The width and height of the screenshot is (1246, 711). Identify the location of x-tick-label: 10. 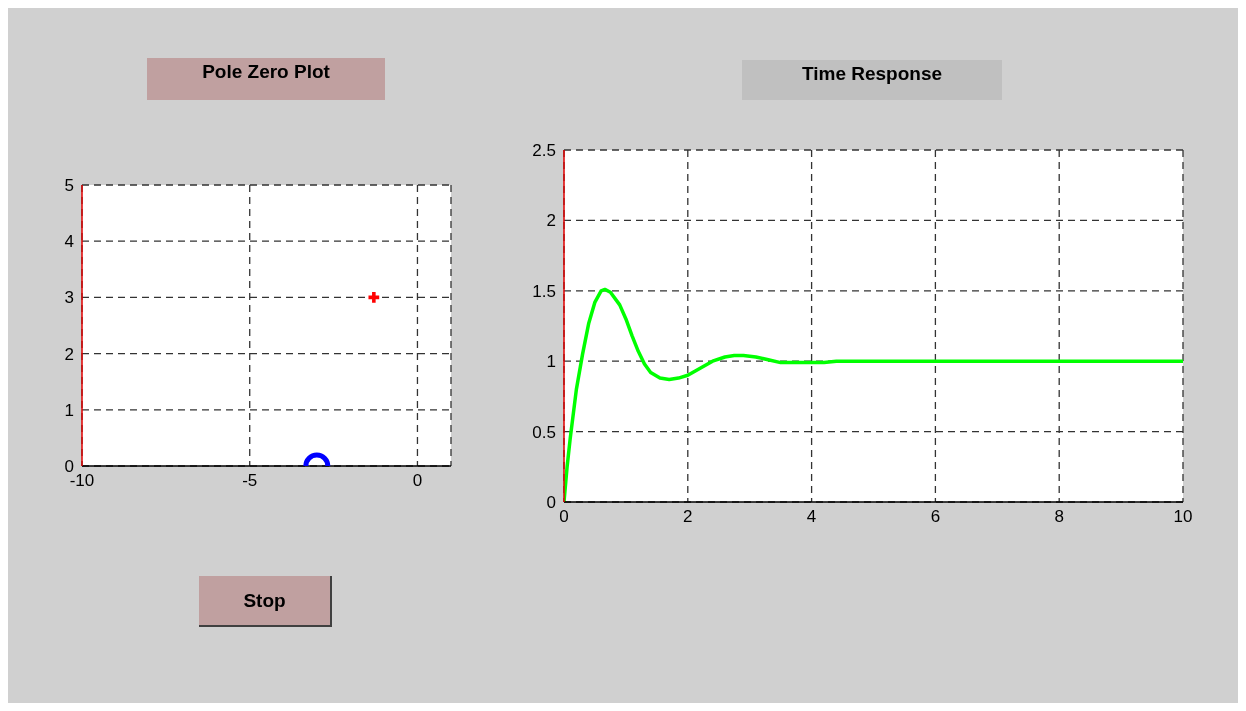
(1183, 517).